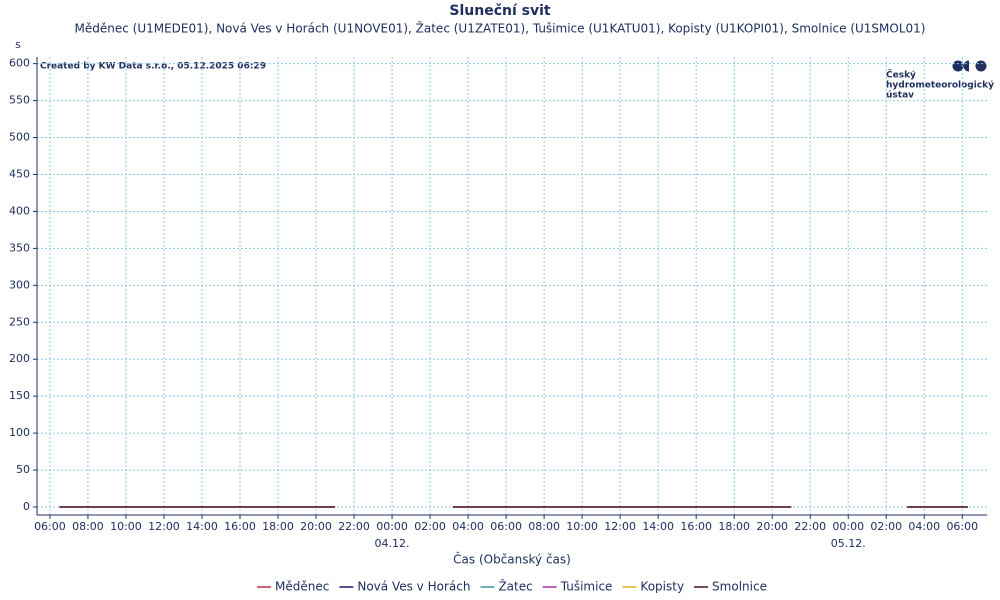 The height and width of the screenshot is (600, 1000). What do you see at coordinates (19, 321) in the screenshot?
I see `y-tick-label: 250` at bounding box center [19, 321].